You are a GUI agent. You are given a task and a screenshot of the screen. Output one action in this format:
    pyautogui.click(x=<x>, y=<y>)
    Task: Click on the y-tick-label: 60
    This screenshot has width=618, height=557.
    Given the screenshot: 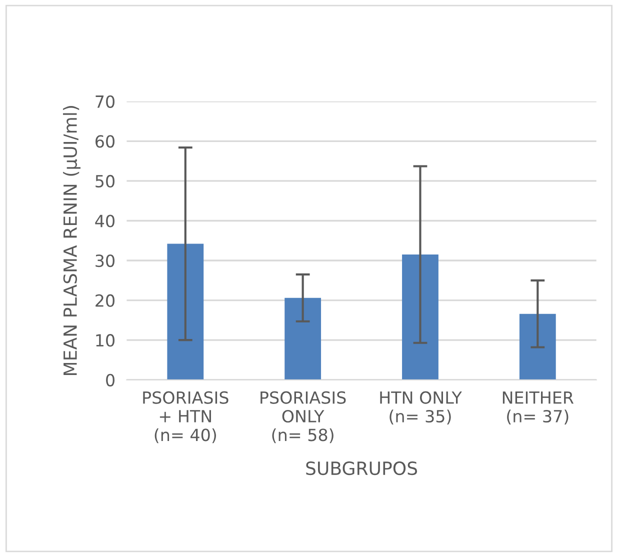 What is the action you would take?
    pyautogui.click(x=105, y=141)
    